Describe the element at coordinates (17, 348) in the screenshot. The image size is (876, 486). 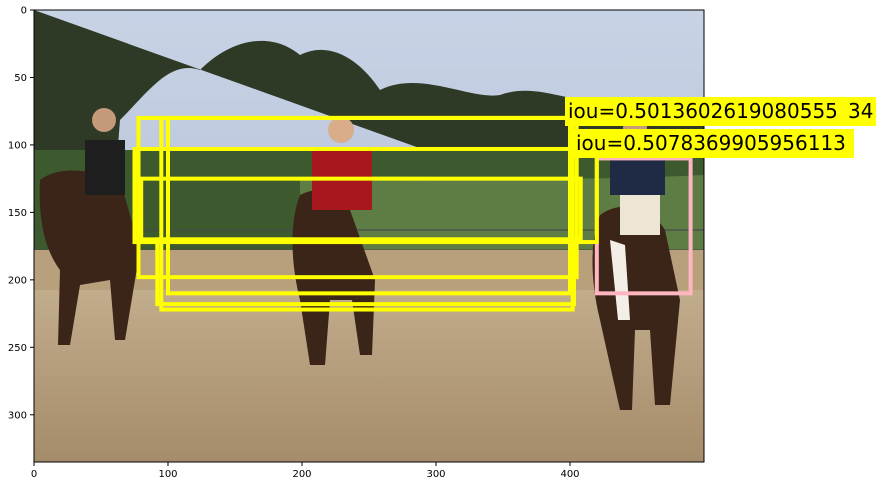
I see `y-tick-label: 250` at that location.